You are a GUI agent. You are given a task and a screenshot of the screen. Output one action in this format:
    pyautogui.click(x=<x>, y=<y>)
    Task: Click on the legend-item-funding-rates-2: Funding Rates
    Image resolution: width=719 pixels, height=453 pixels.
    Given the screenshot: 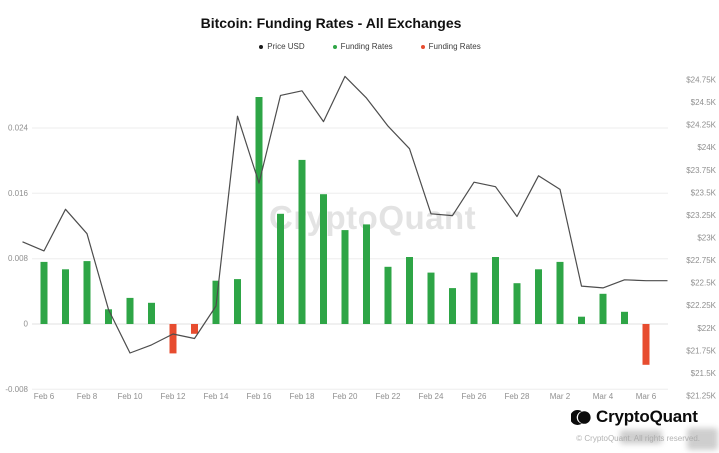 What is the action you would take?
    pyautogui.click(x=450, y=46)
    